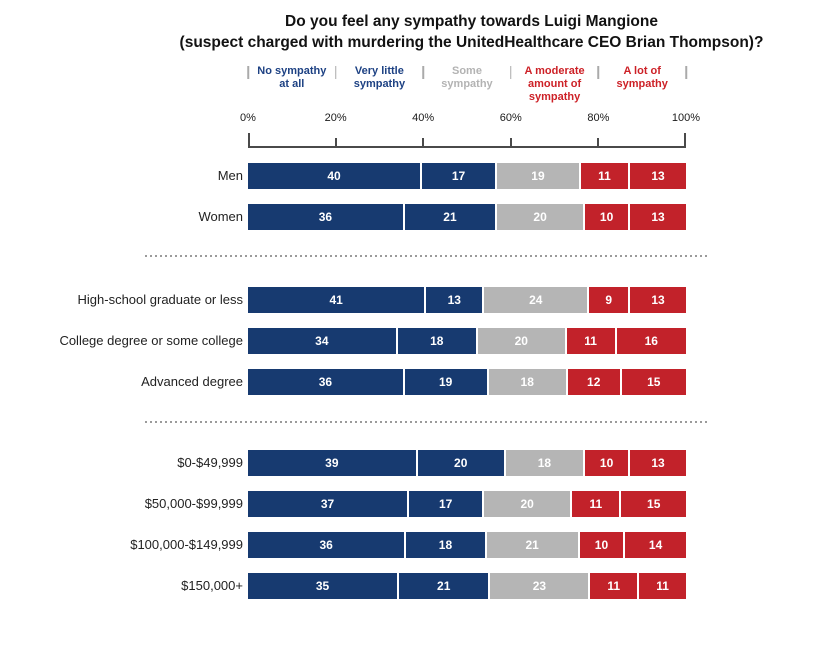 Image resolution: width=813 pixels, height=650 pixels. What do you see at coordinates (328, 504) in the screenshot?
I see `bar-segment: 37` at bounding box center [328, 504].